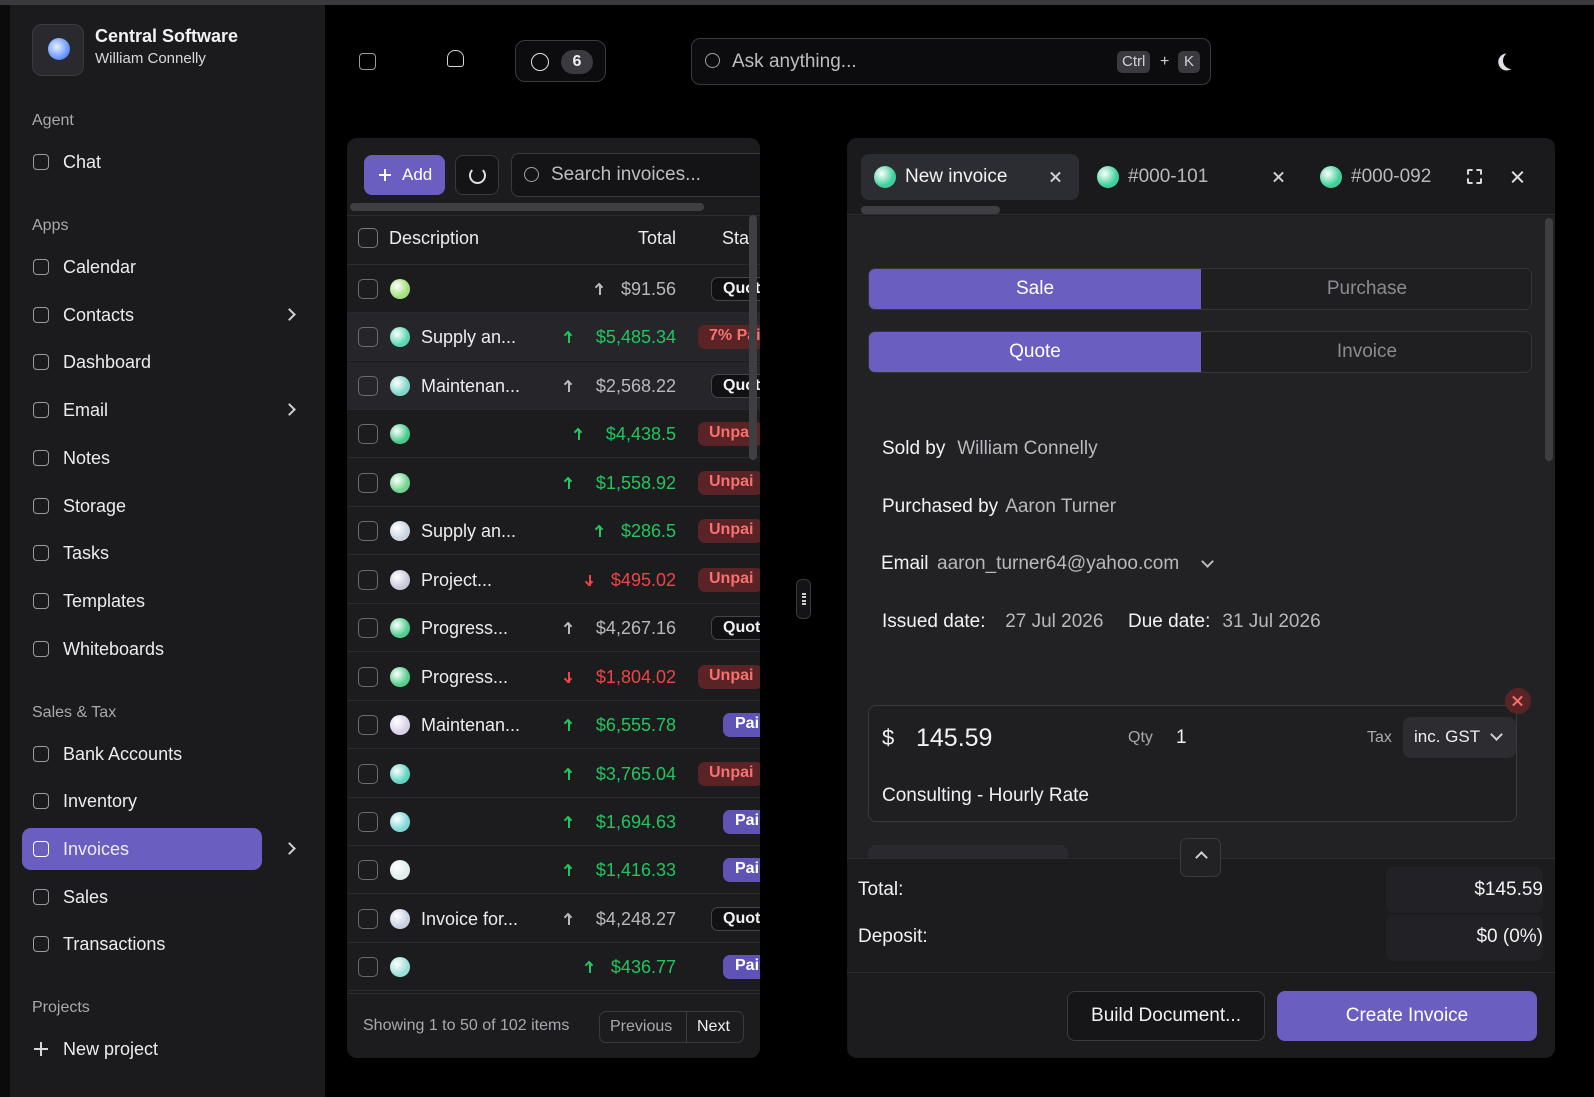  Describe the element at coordinates (713, 1026) in the screenshot. I see `next-button: Next` at that location.